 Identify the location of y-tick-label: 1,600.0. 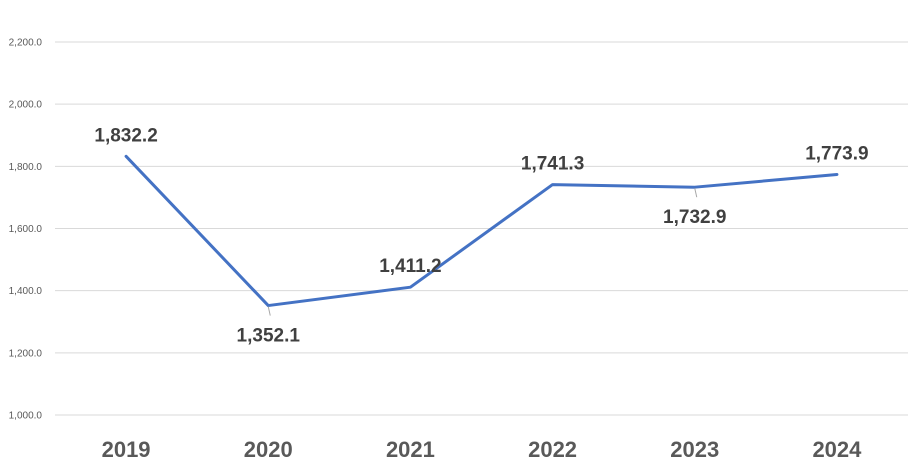
(26, 229).